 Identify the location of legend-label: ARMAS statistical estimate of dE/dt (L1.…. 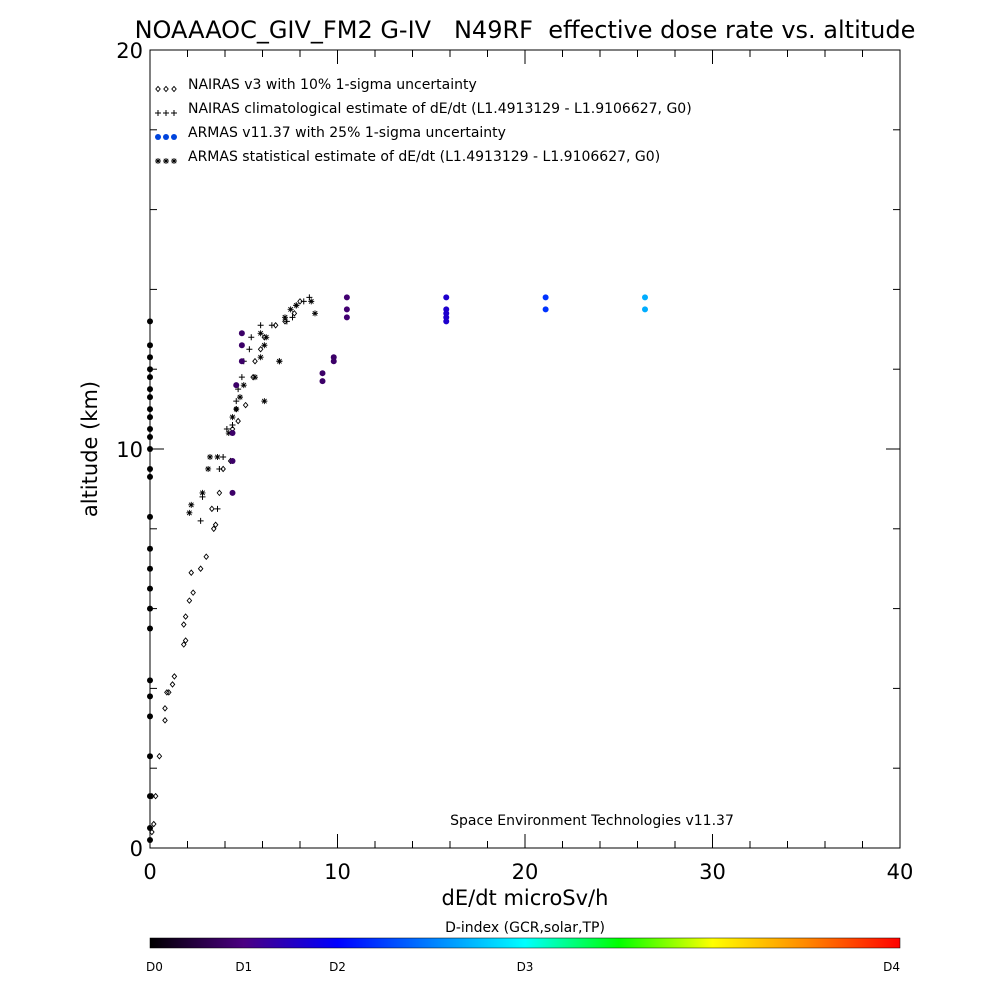
(424, 157).